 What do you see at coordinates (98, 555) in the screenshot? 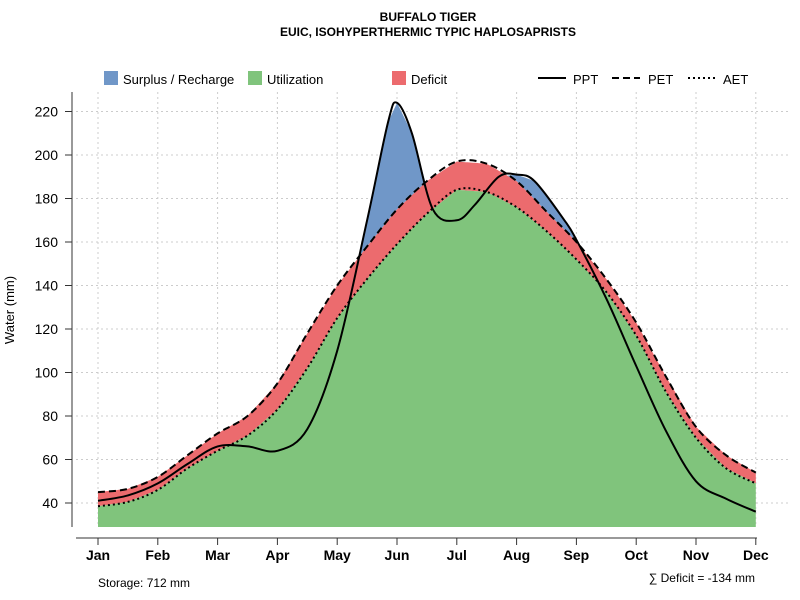
I see `x-tick-label-jan: Jan` at bounding box center [98, 555].